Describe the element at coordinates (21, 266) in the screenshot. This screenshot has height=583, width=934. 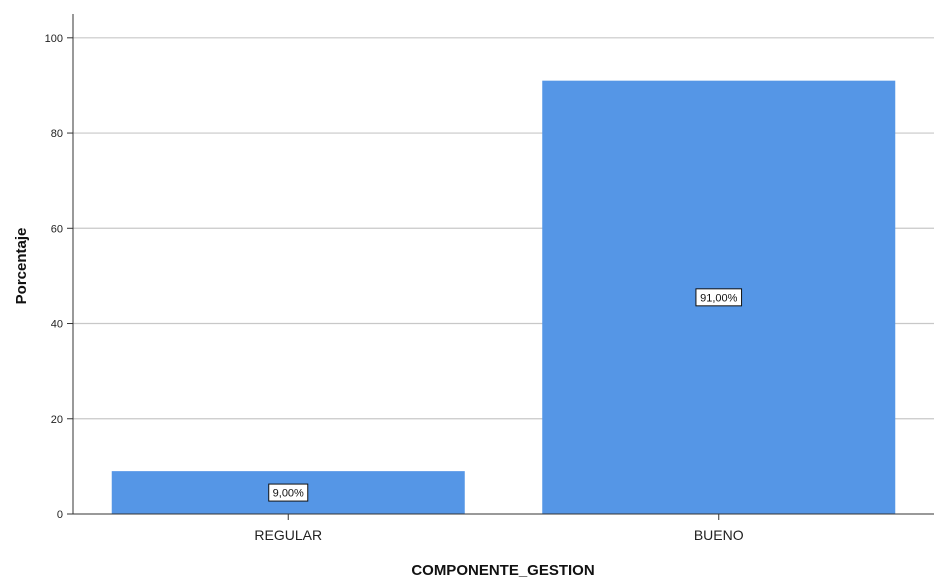
I see `y-axis-title: Porcentaje` at that location.